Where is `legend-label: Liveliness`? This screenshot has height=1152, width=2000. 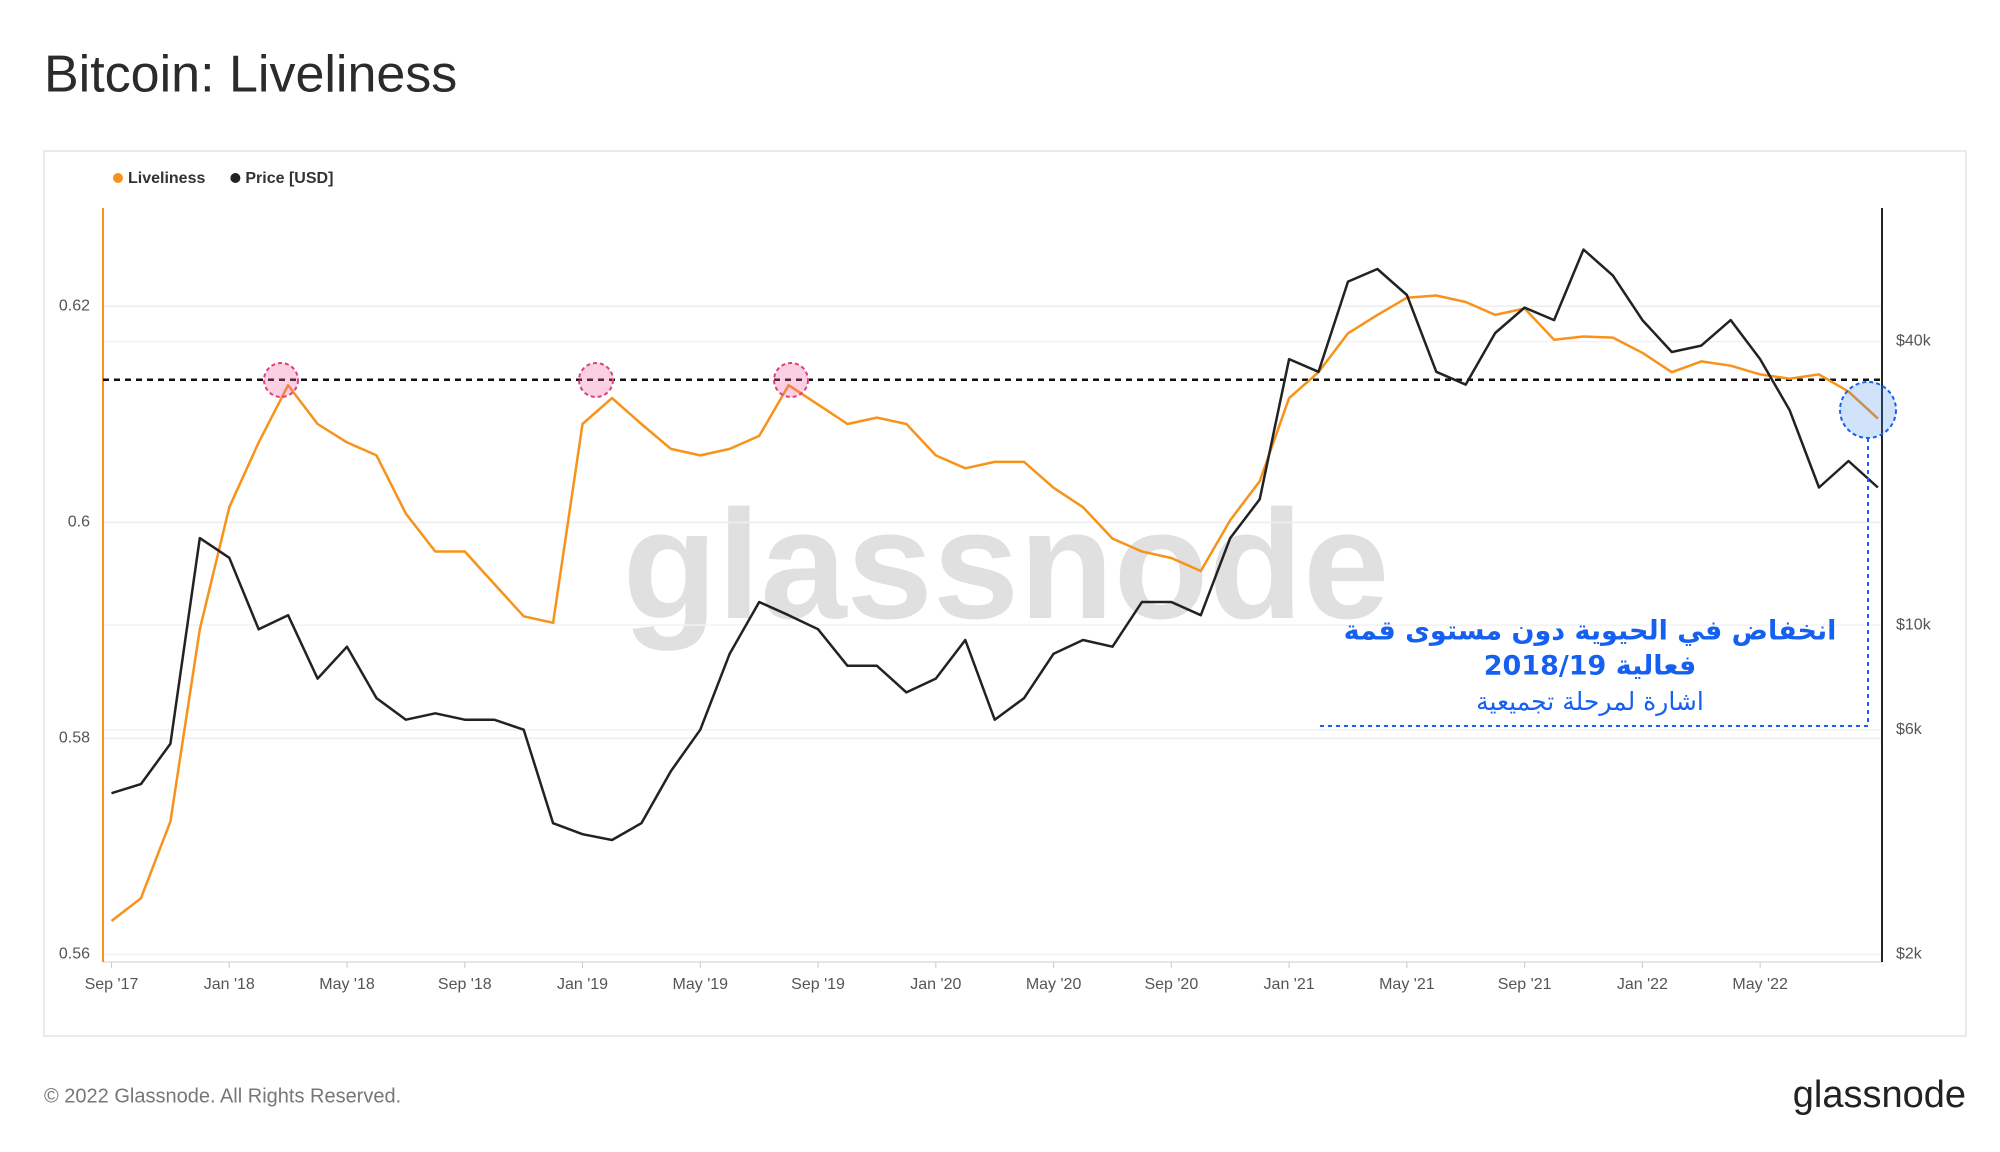 legend-label: Liveliness is located at coordinates (166, 178).